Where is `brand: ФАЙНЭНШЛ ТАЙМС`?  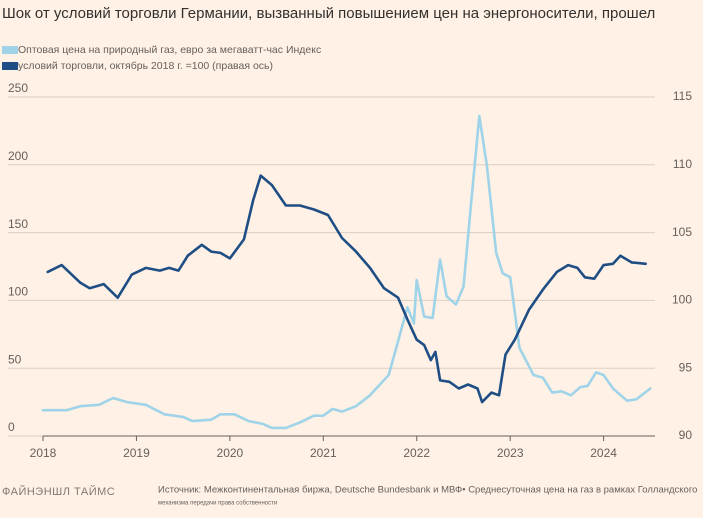
brand: ФАЙНЭНШЛ ТАЙМС is located at coordinates (58, 491).